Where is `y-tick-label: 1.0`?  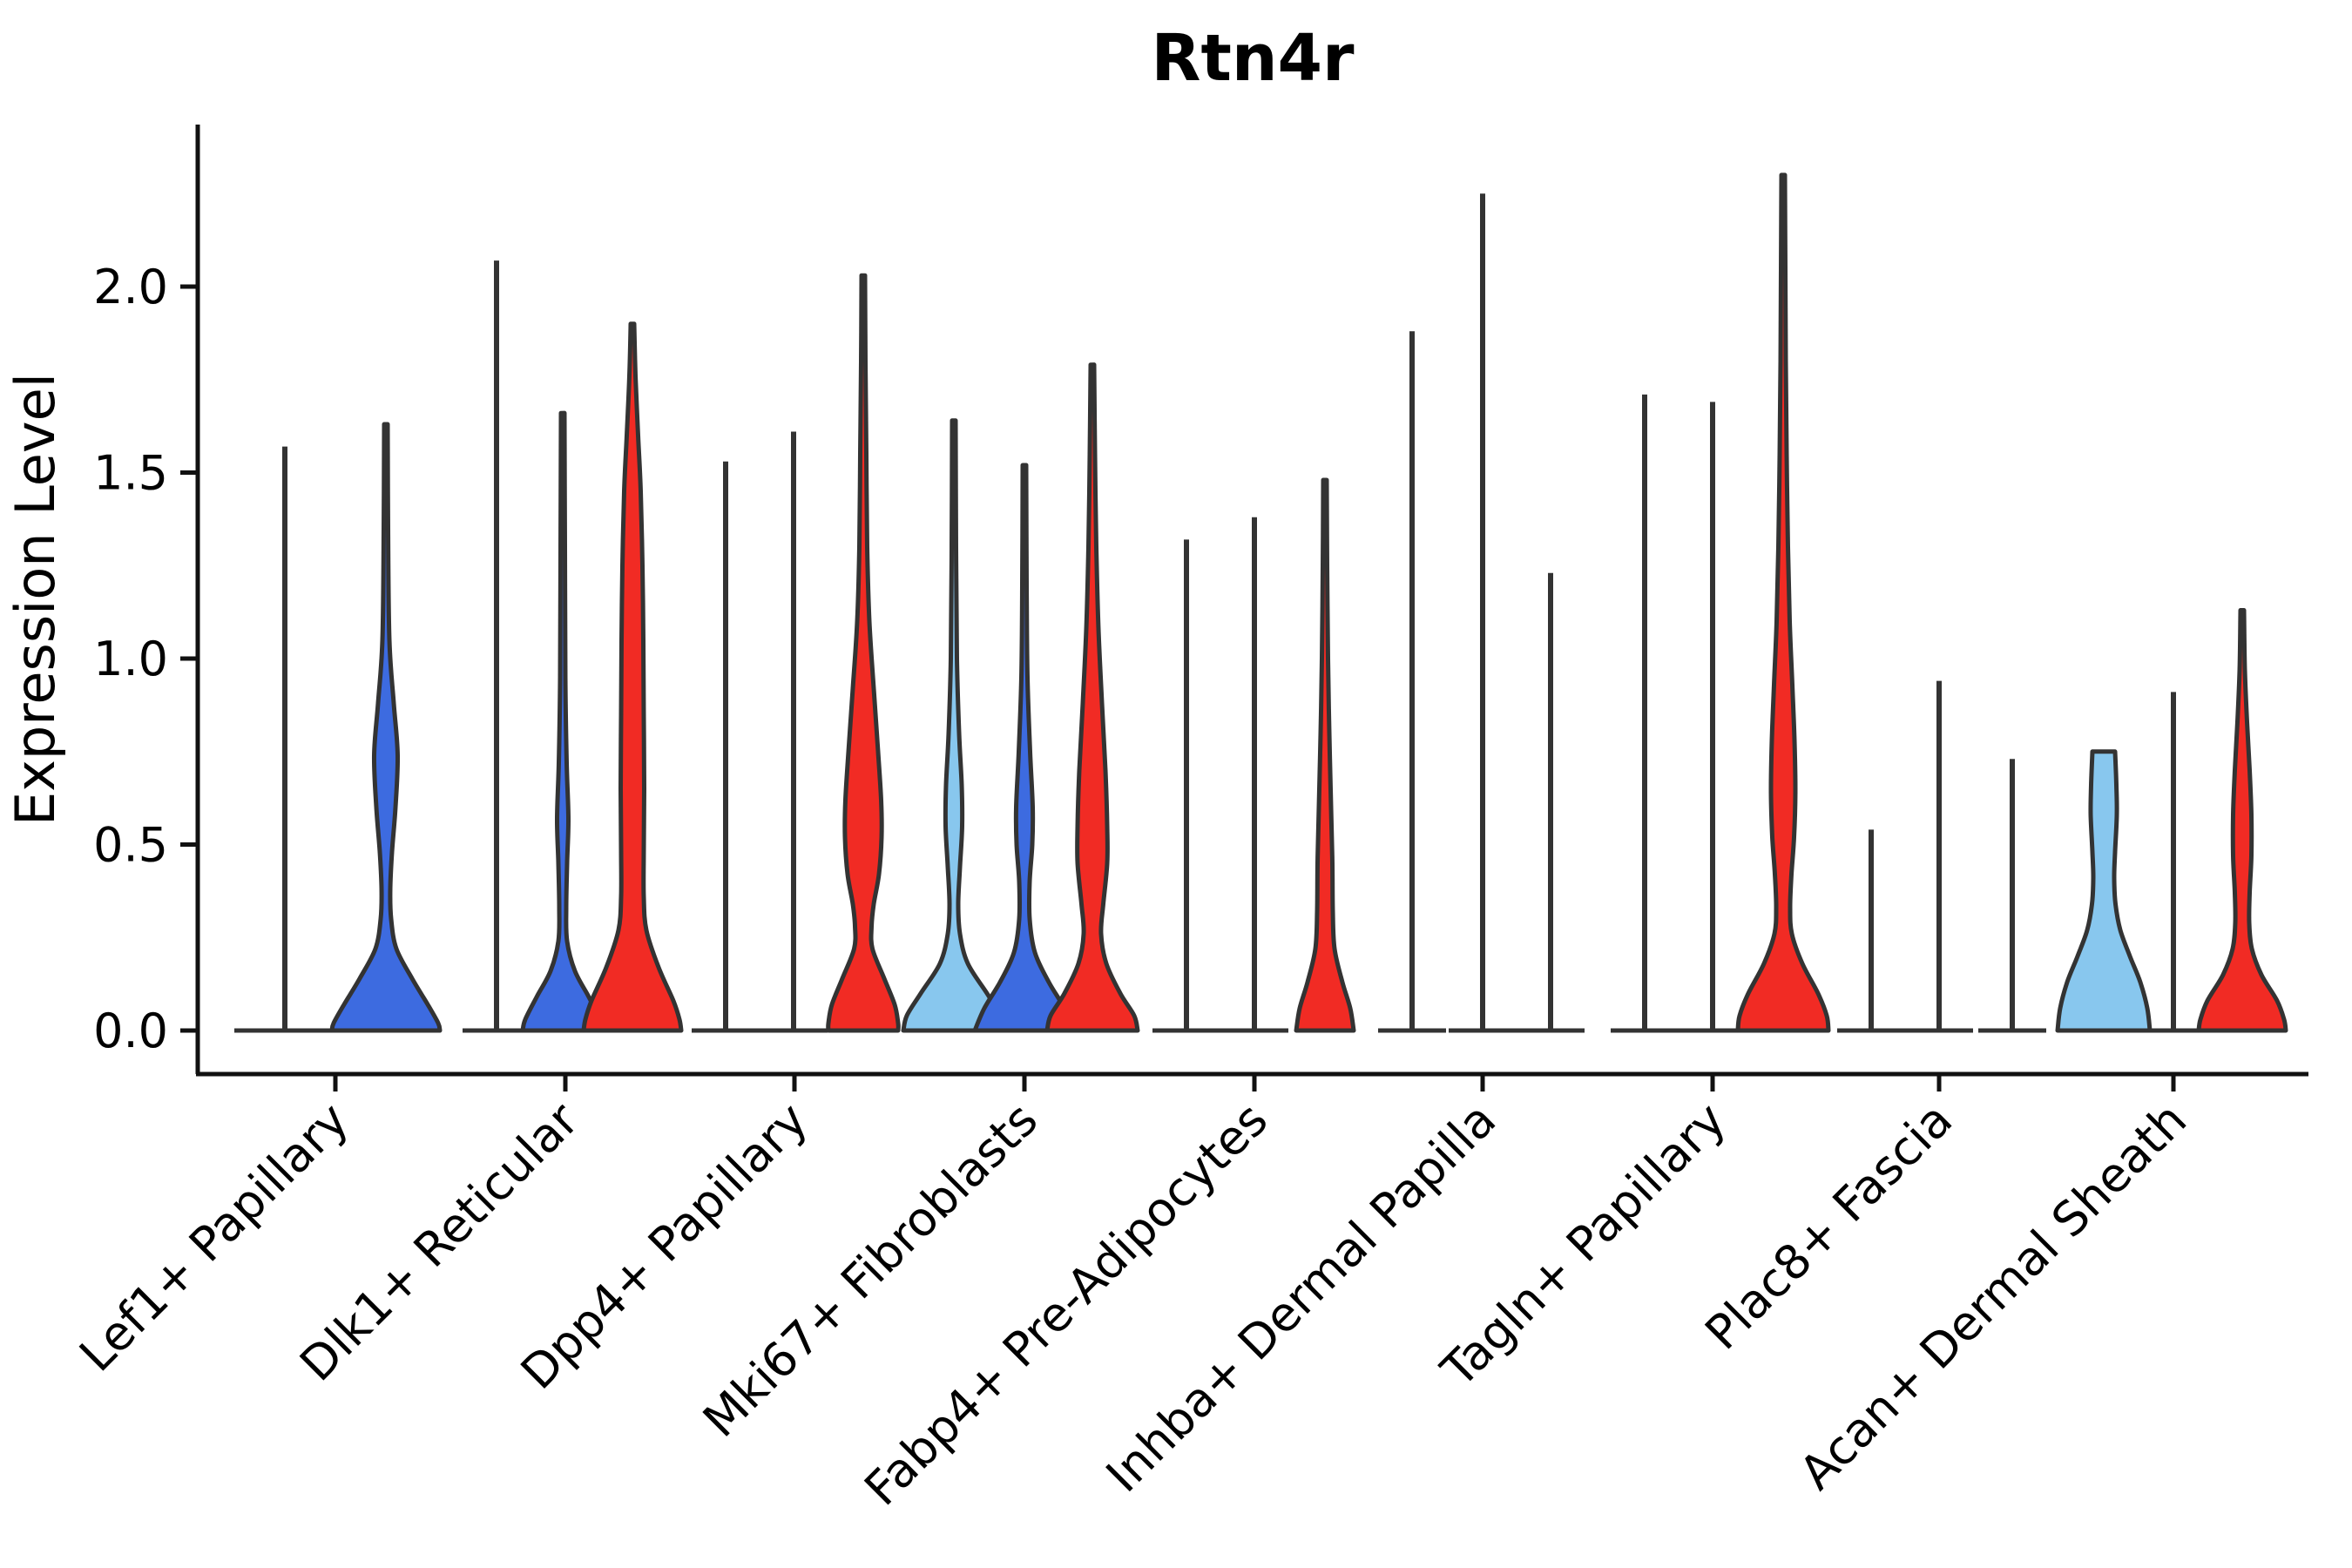 y-tick-label: 1.0 is located at coordinates (130, 659).